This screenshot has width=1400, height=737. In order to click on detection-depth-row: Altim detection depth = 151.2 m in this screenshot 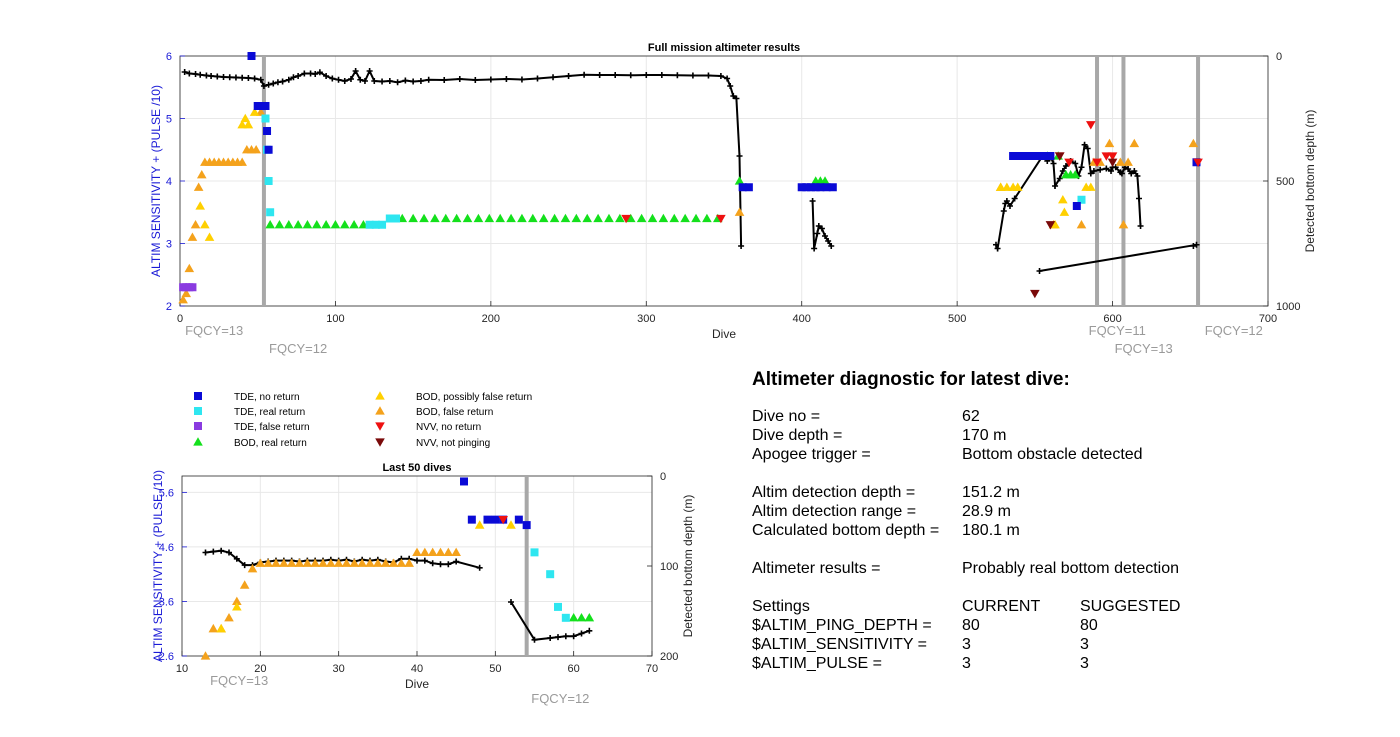, I will do `click(1062, 492)`.